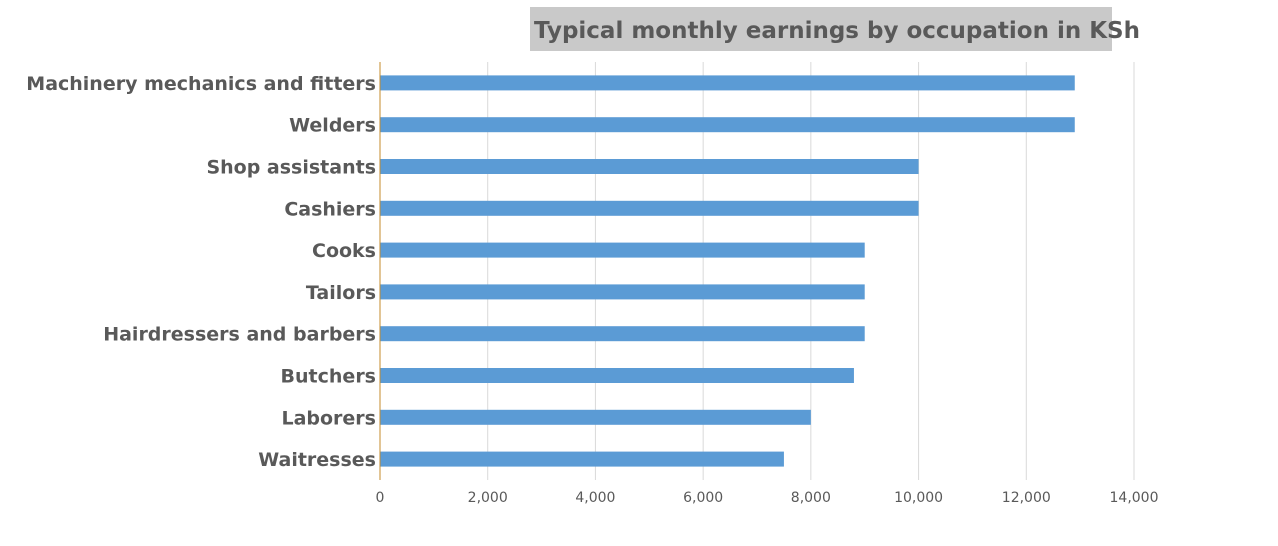 The height and width of the screenshot is (546, 1278). I want to click on category-label: Welders, so click(332, 126).